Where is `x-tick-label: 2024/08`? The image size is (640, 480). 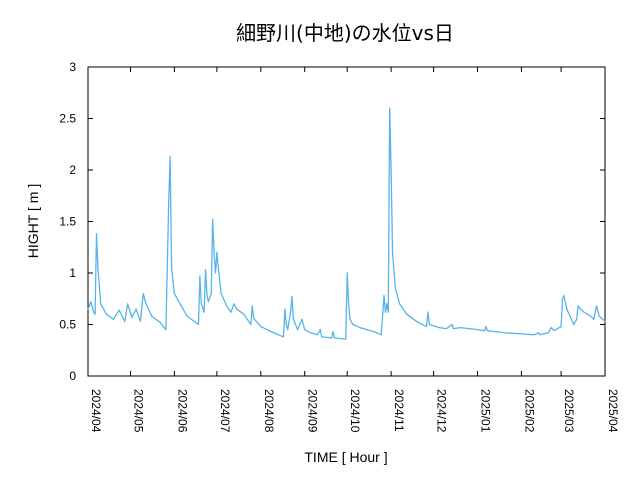
x-tick-label: 2024/08 is located at coordinates (269, 411).